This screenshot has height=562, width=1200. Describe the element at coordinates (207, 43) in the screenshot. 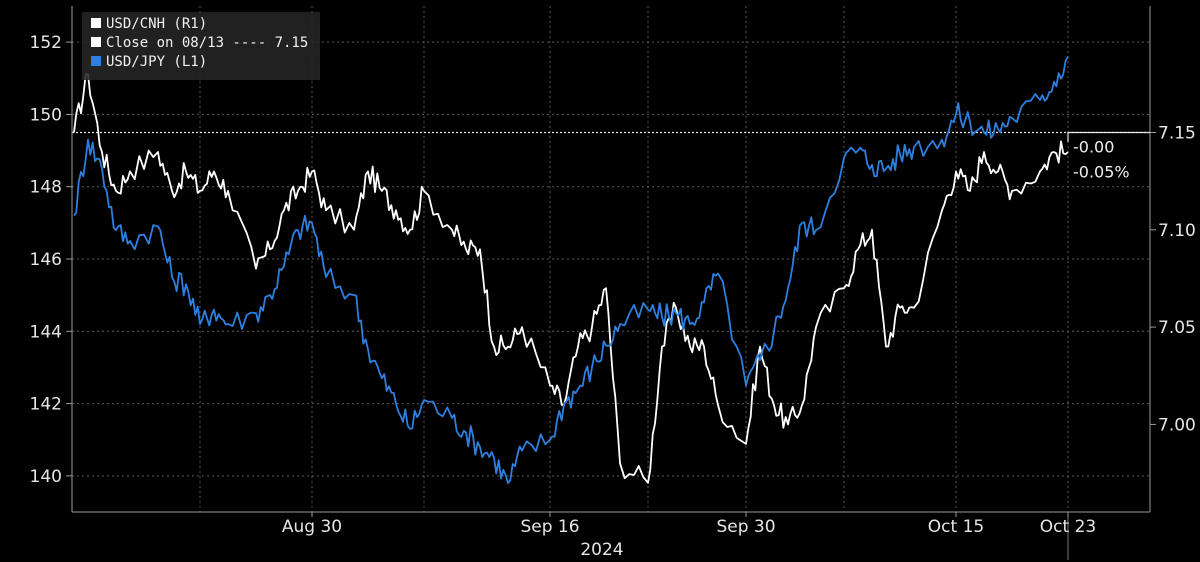

I see `legend-entry-1: Close on 08/13 ---- 7.15` at that location.